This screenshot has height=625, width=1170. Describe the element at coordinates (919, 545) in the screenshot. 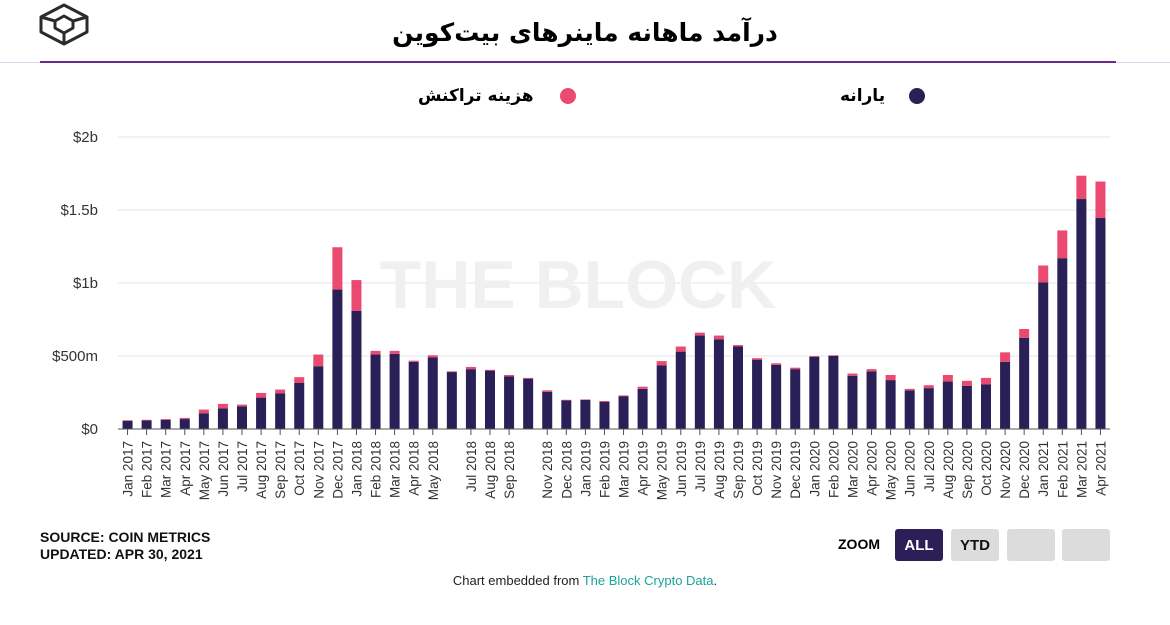

I see `zoom-all-button: ALL` at that location.